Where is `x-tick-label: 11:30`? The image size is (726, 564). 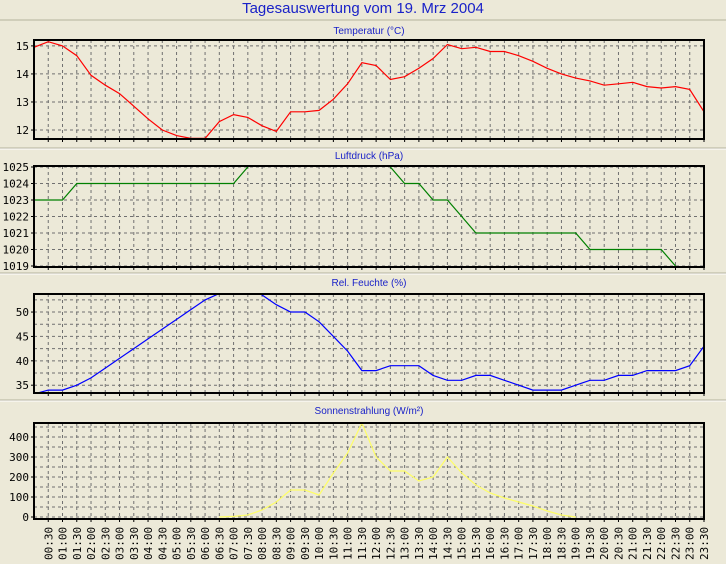
x-tick-label: 11:30 is located at coordinates (362, 543).